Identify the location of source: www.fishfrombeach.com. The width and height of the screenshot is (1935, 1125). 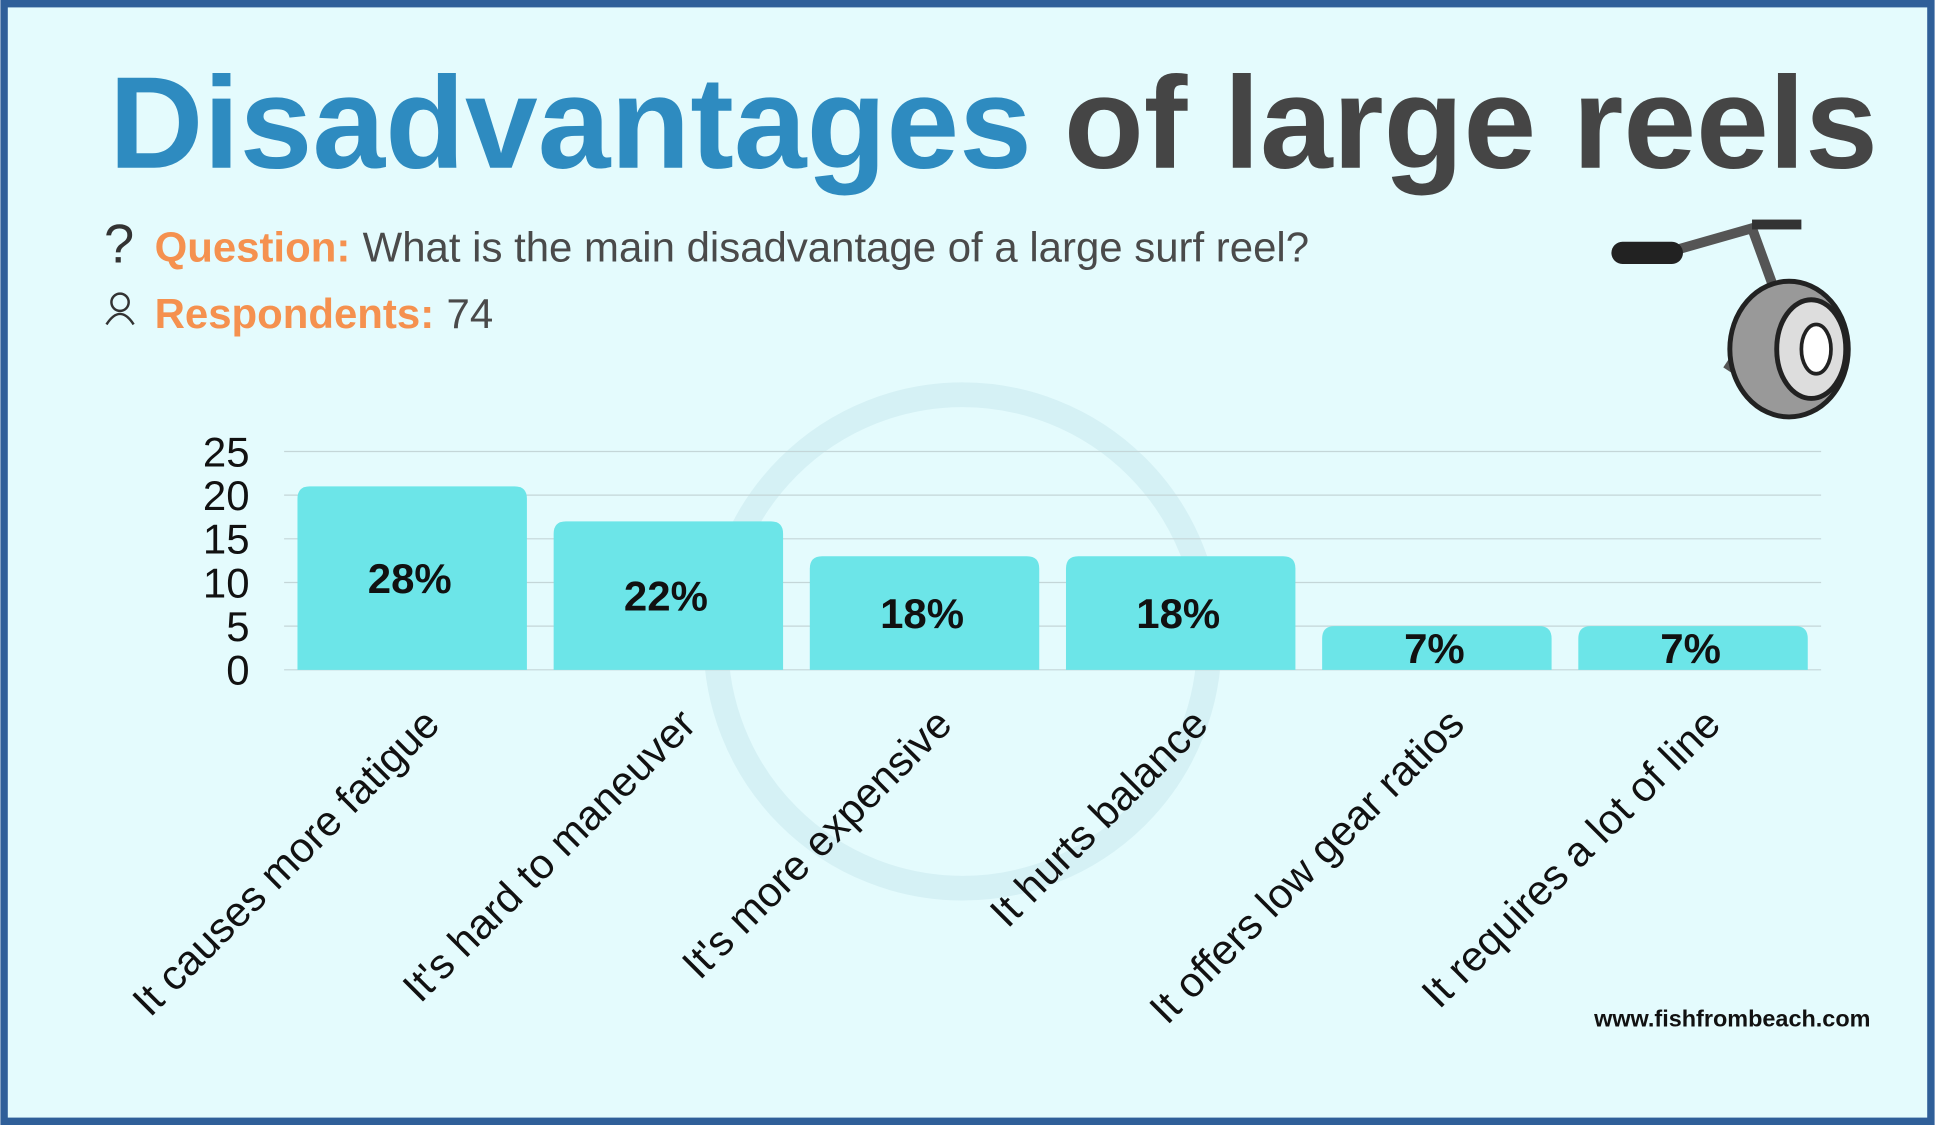
(1731, 1018).